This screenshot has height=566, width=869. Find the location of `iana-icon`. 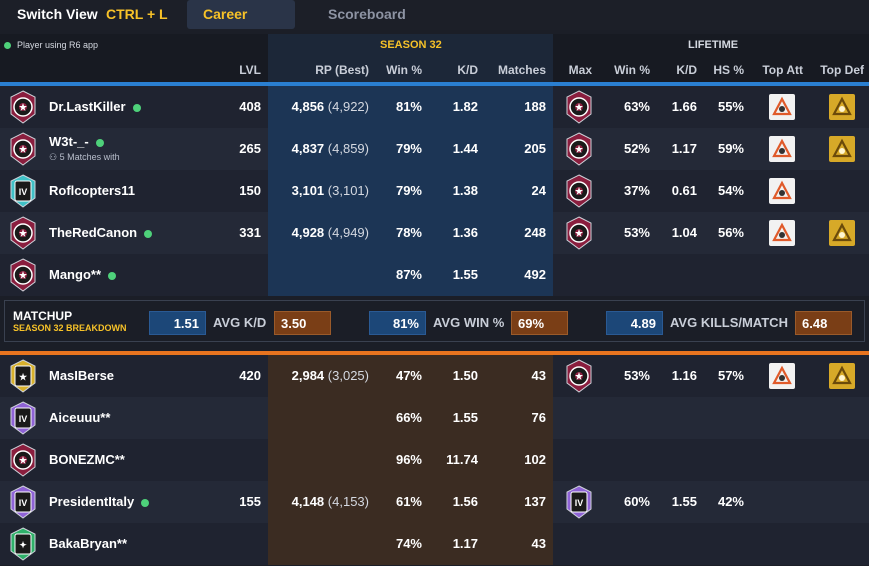

iana-icon is located at coordinates (782, 149).